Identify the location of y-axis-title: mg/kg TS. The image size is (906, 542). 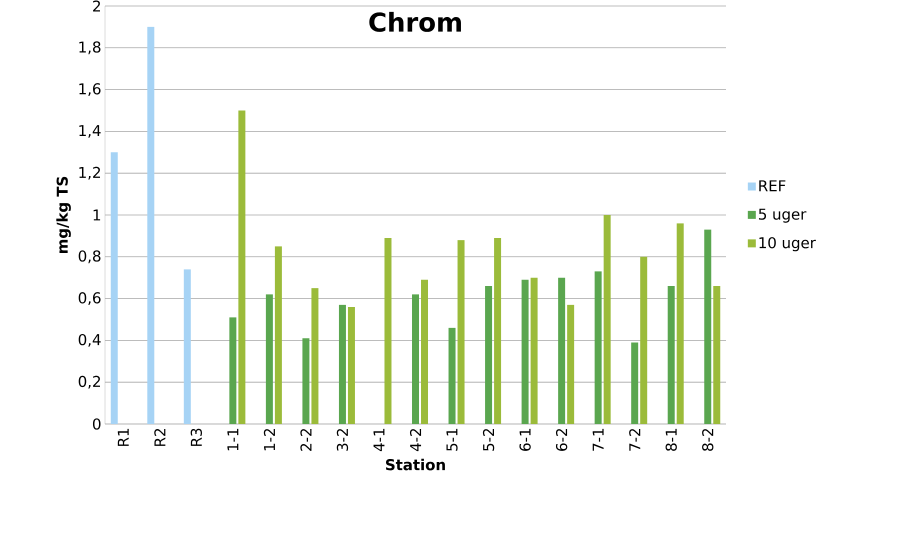
(63, 215).